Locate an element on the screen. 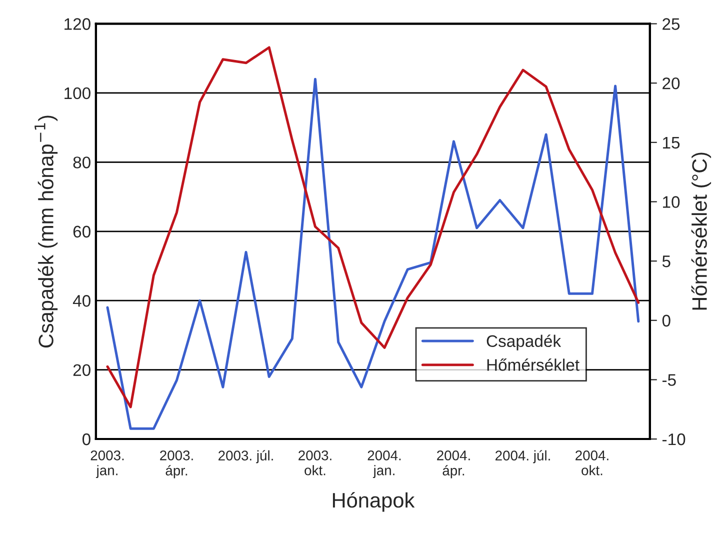 The height and width of the screenshot is (540, 727). y-tick-label: 40 is located at coordinates (81, 301).